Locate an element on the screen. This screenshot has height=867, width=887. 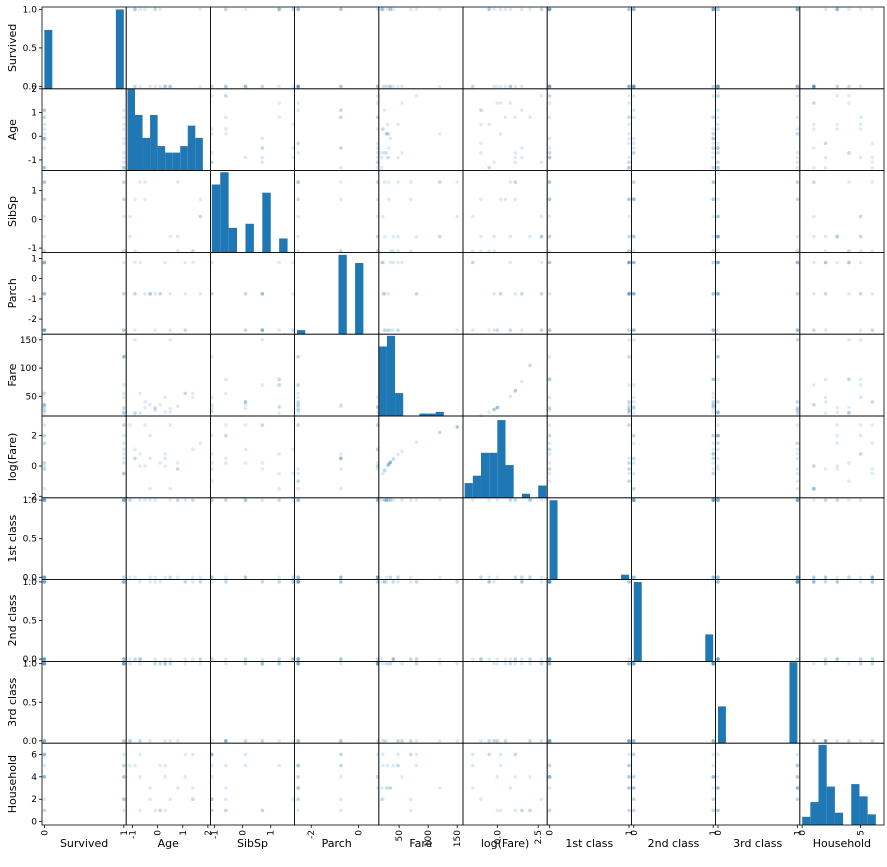
hist-bar-parch is located at coordinates (359, 299).